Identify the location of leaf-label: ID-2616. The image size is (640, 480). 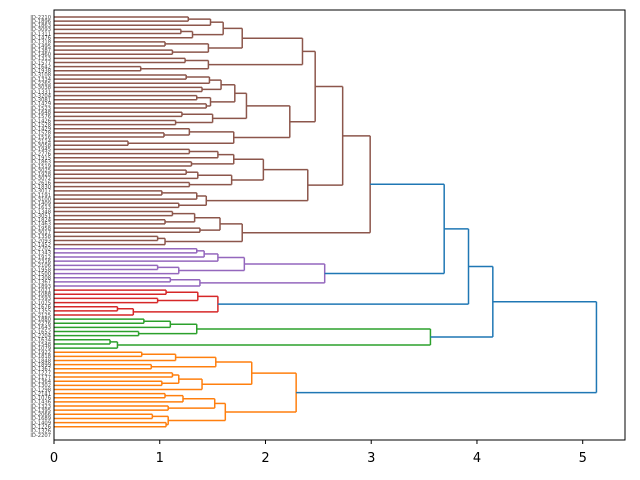
(40, 183).